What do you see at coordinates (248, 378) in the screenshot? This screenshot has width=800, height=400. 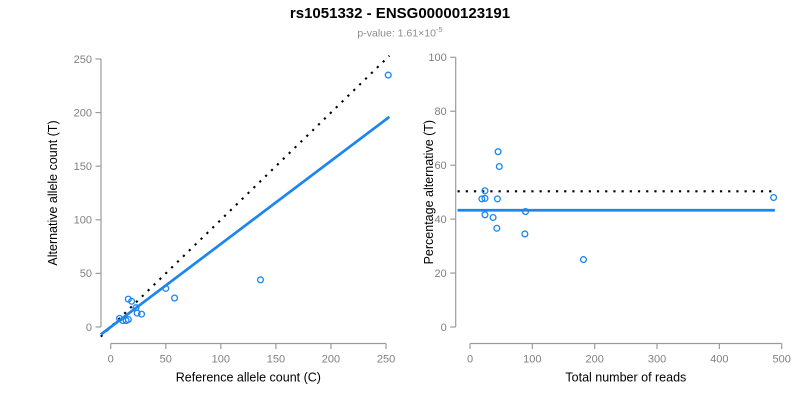 I see `left-x-axis-title: Reference allele count (C)` at bounding box center [248, 378].